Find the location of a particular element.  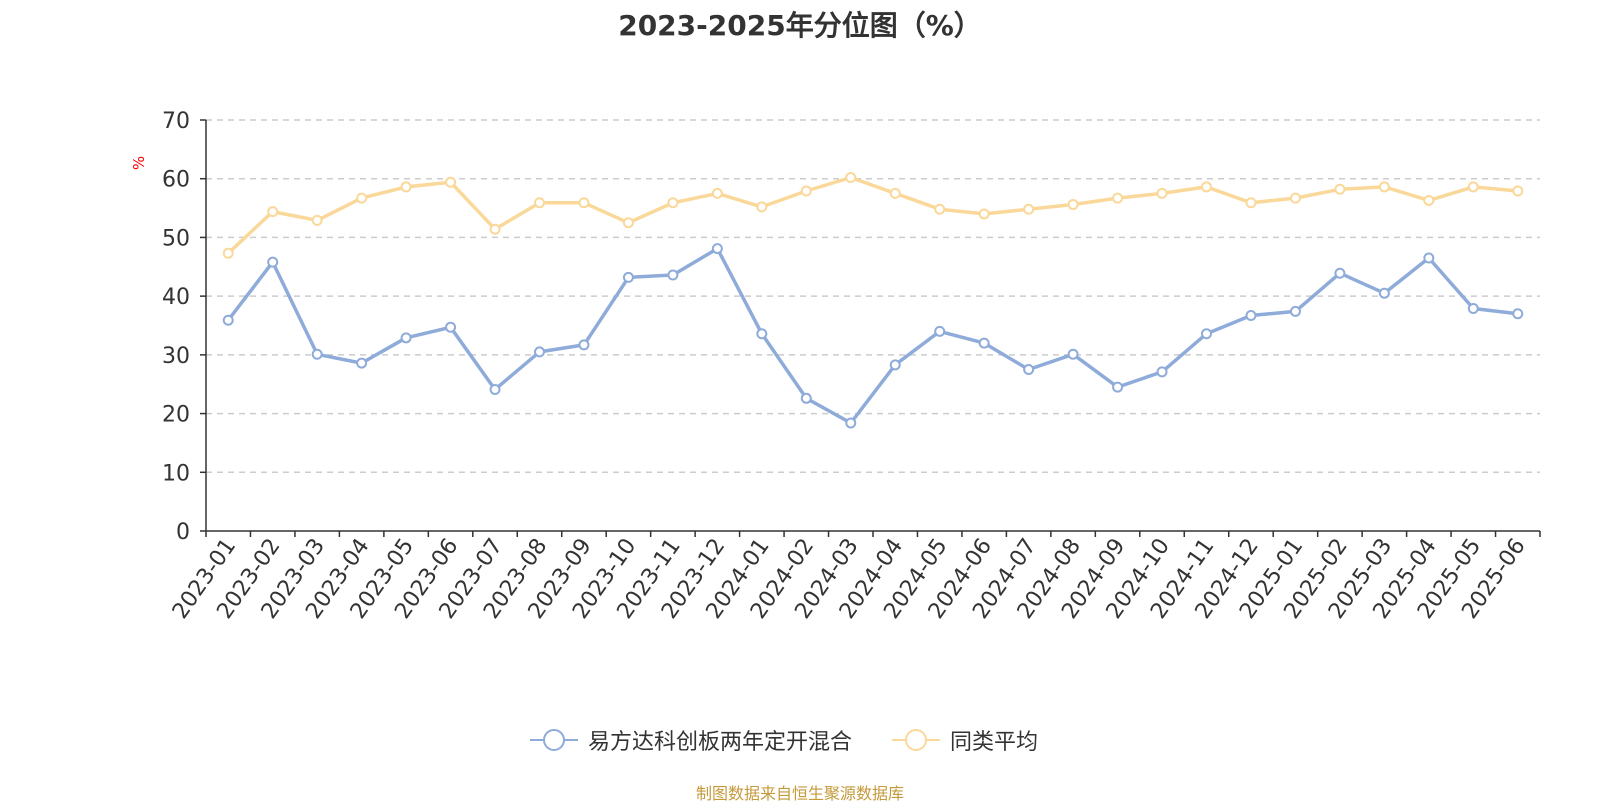

data-source-footer: 制图数据来自恒生聚源数据库 is located at coordinates (799, 793).